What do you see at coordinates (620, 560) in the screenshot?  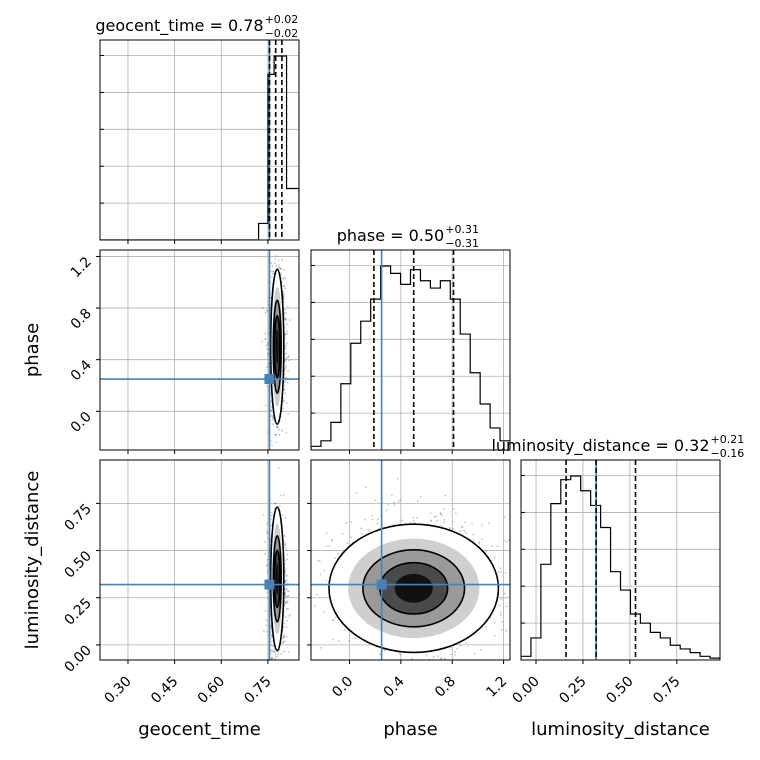 I see `histogram-luminosity_distance` at bounding box center [620, 560].